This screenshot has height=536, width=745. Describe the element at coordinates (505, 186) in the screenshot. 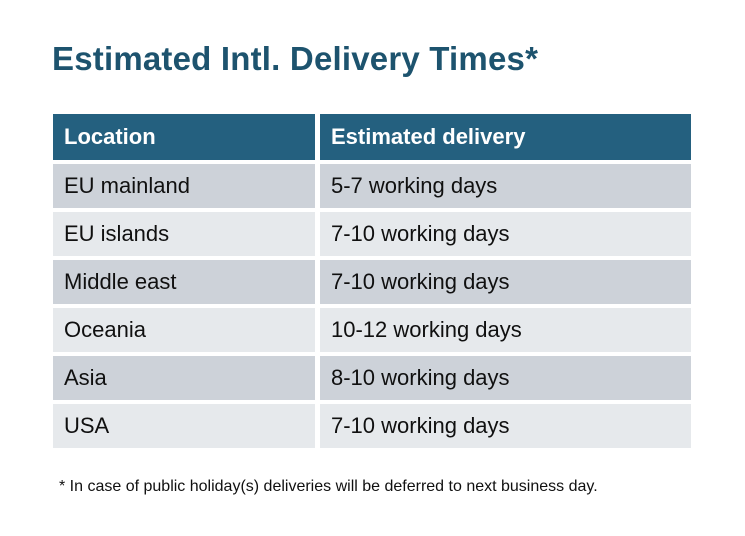

I see `delivery-cell: 5-7 working days` at that location.